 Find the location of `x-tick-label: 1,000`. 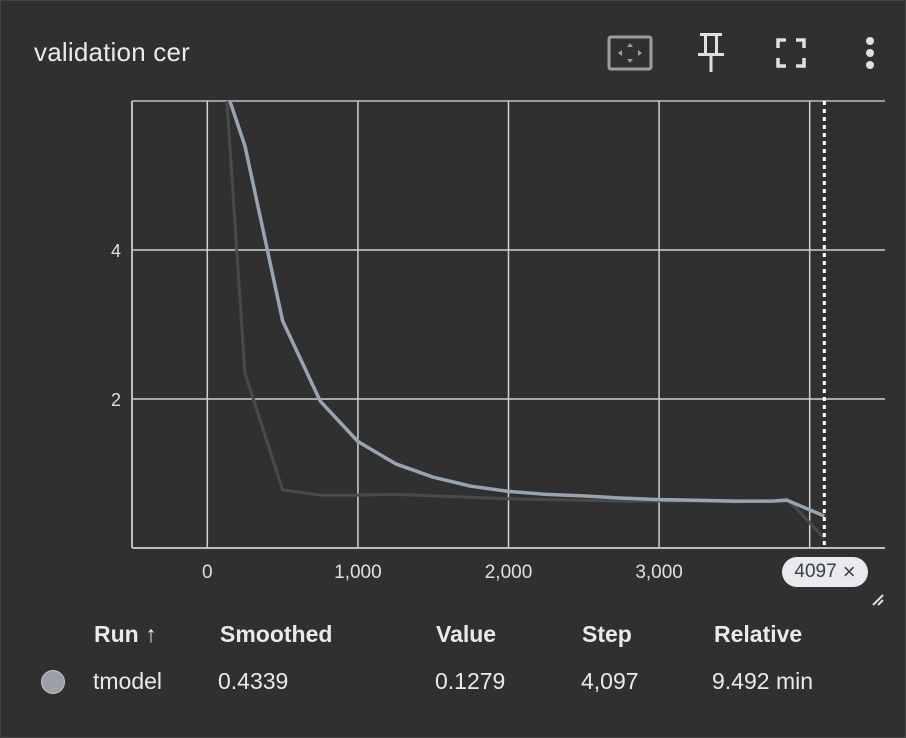

x-tick-label: 1,000 is located at coordinates (358, 572).